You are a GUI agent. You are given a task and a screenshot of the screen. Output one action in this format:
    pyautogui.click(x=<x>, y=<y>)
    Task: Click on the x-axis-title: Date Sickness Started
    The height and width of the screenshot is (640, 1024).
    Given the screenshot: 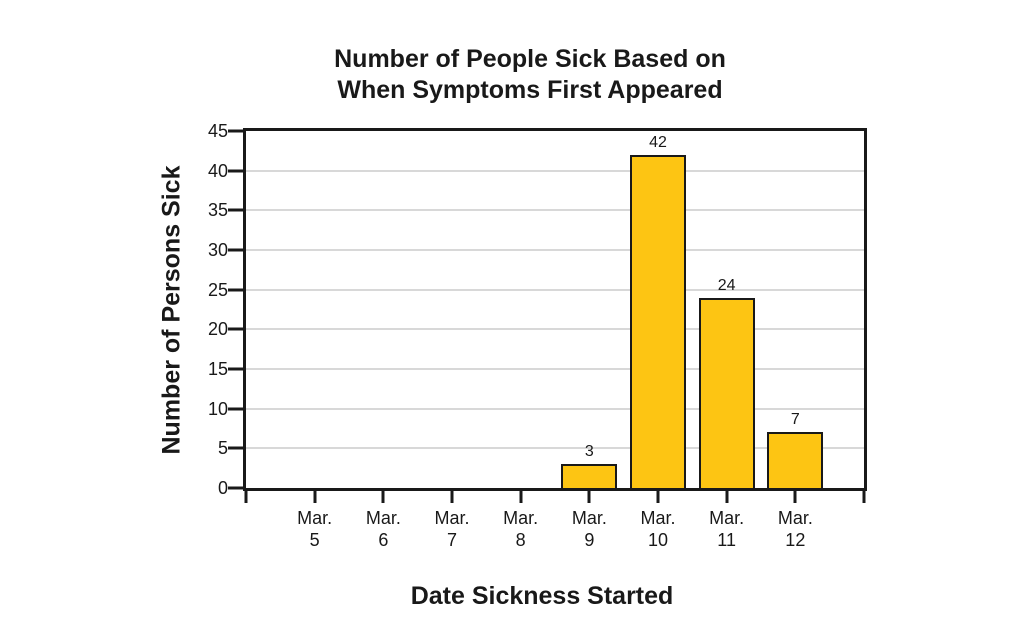 What is the action you would take?
    pyautogui.click(x=542, y=596)
    